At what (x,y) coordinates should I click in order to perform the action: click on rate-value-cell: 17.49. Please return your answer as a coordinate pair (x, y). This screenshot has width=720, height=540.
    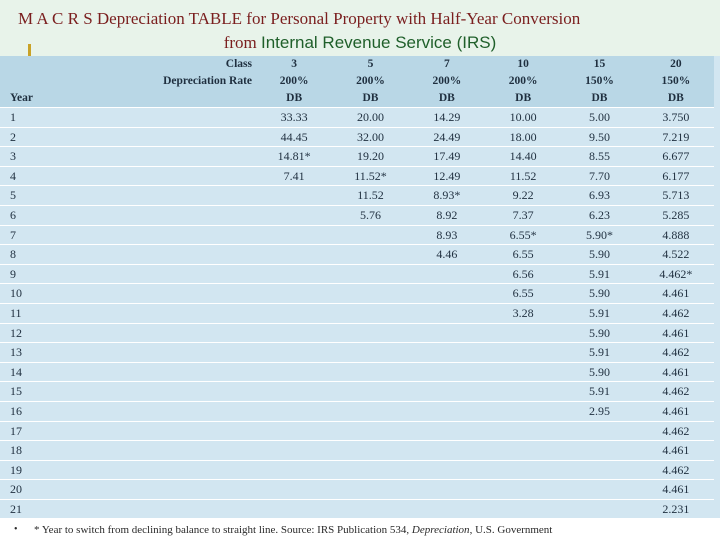
    Looking at the image, I should click on (446, 156).